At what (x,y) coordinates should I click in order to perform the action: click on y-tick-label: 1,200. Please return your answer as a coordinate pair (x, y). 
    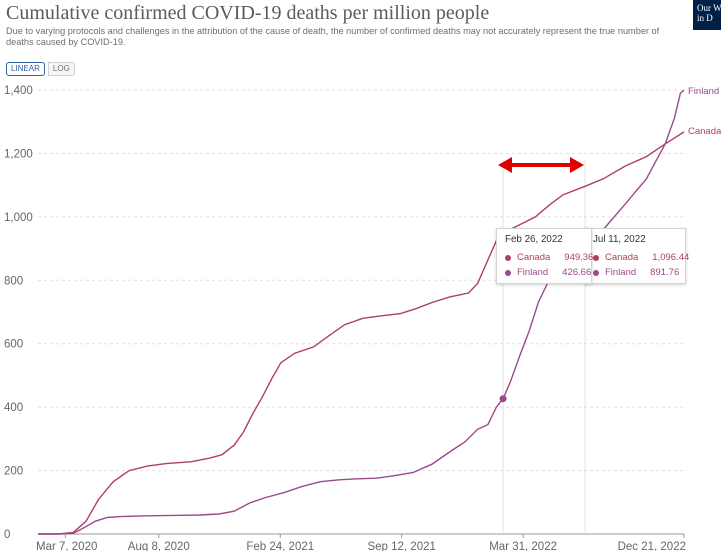
    Looking at the image, I should click on (18, 154).